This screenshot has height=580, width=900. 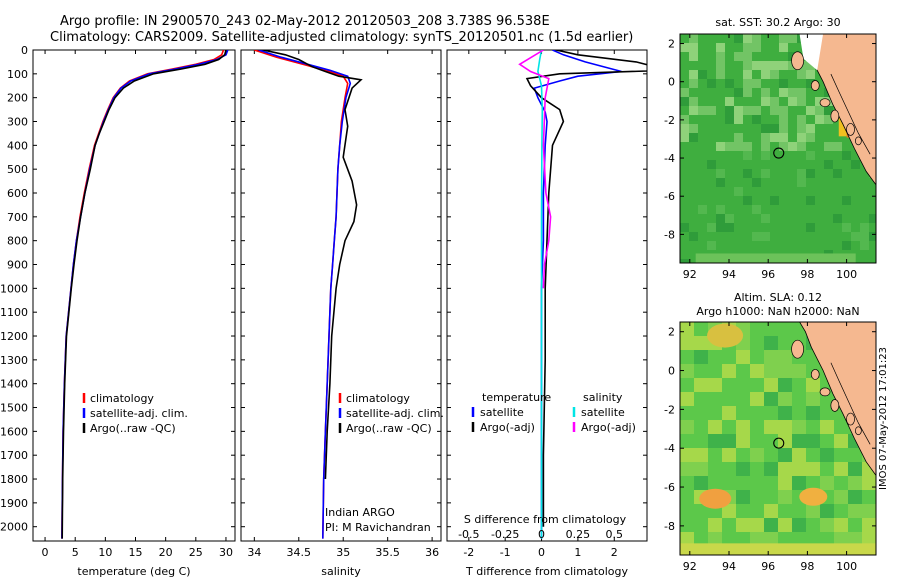 What do you see at coordinates (14, 479) in the screenshot?
I see `depth-tick-label: 1800` at bounding box center [14, 479].